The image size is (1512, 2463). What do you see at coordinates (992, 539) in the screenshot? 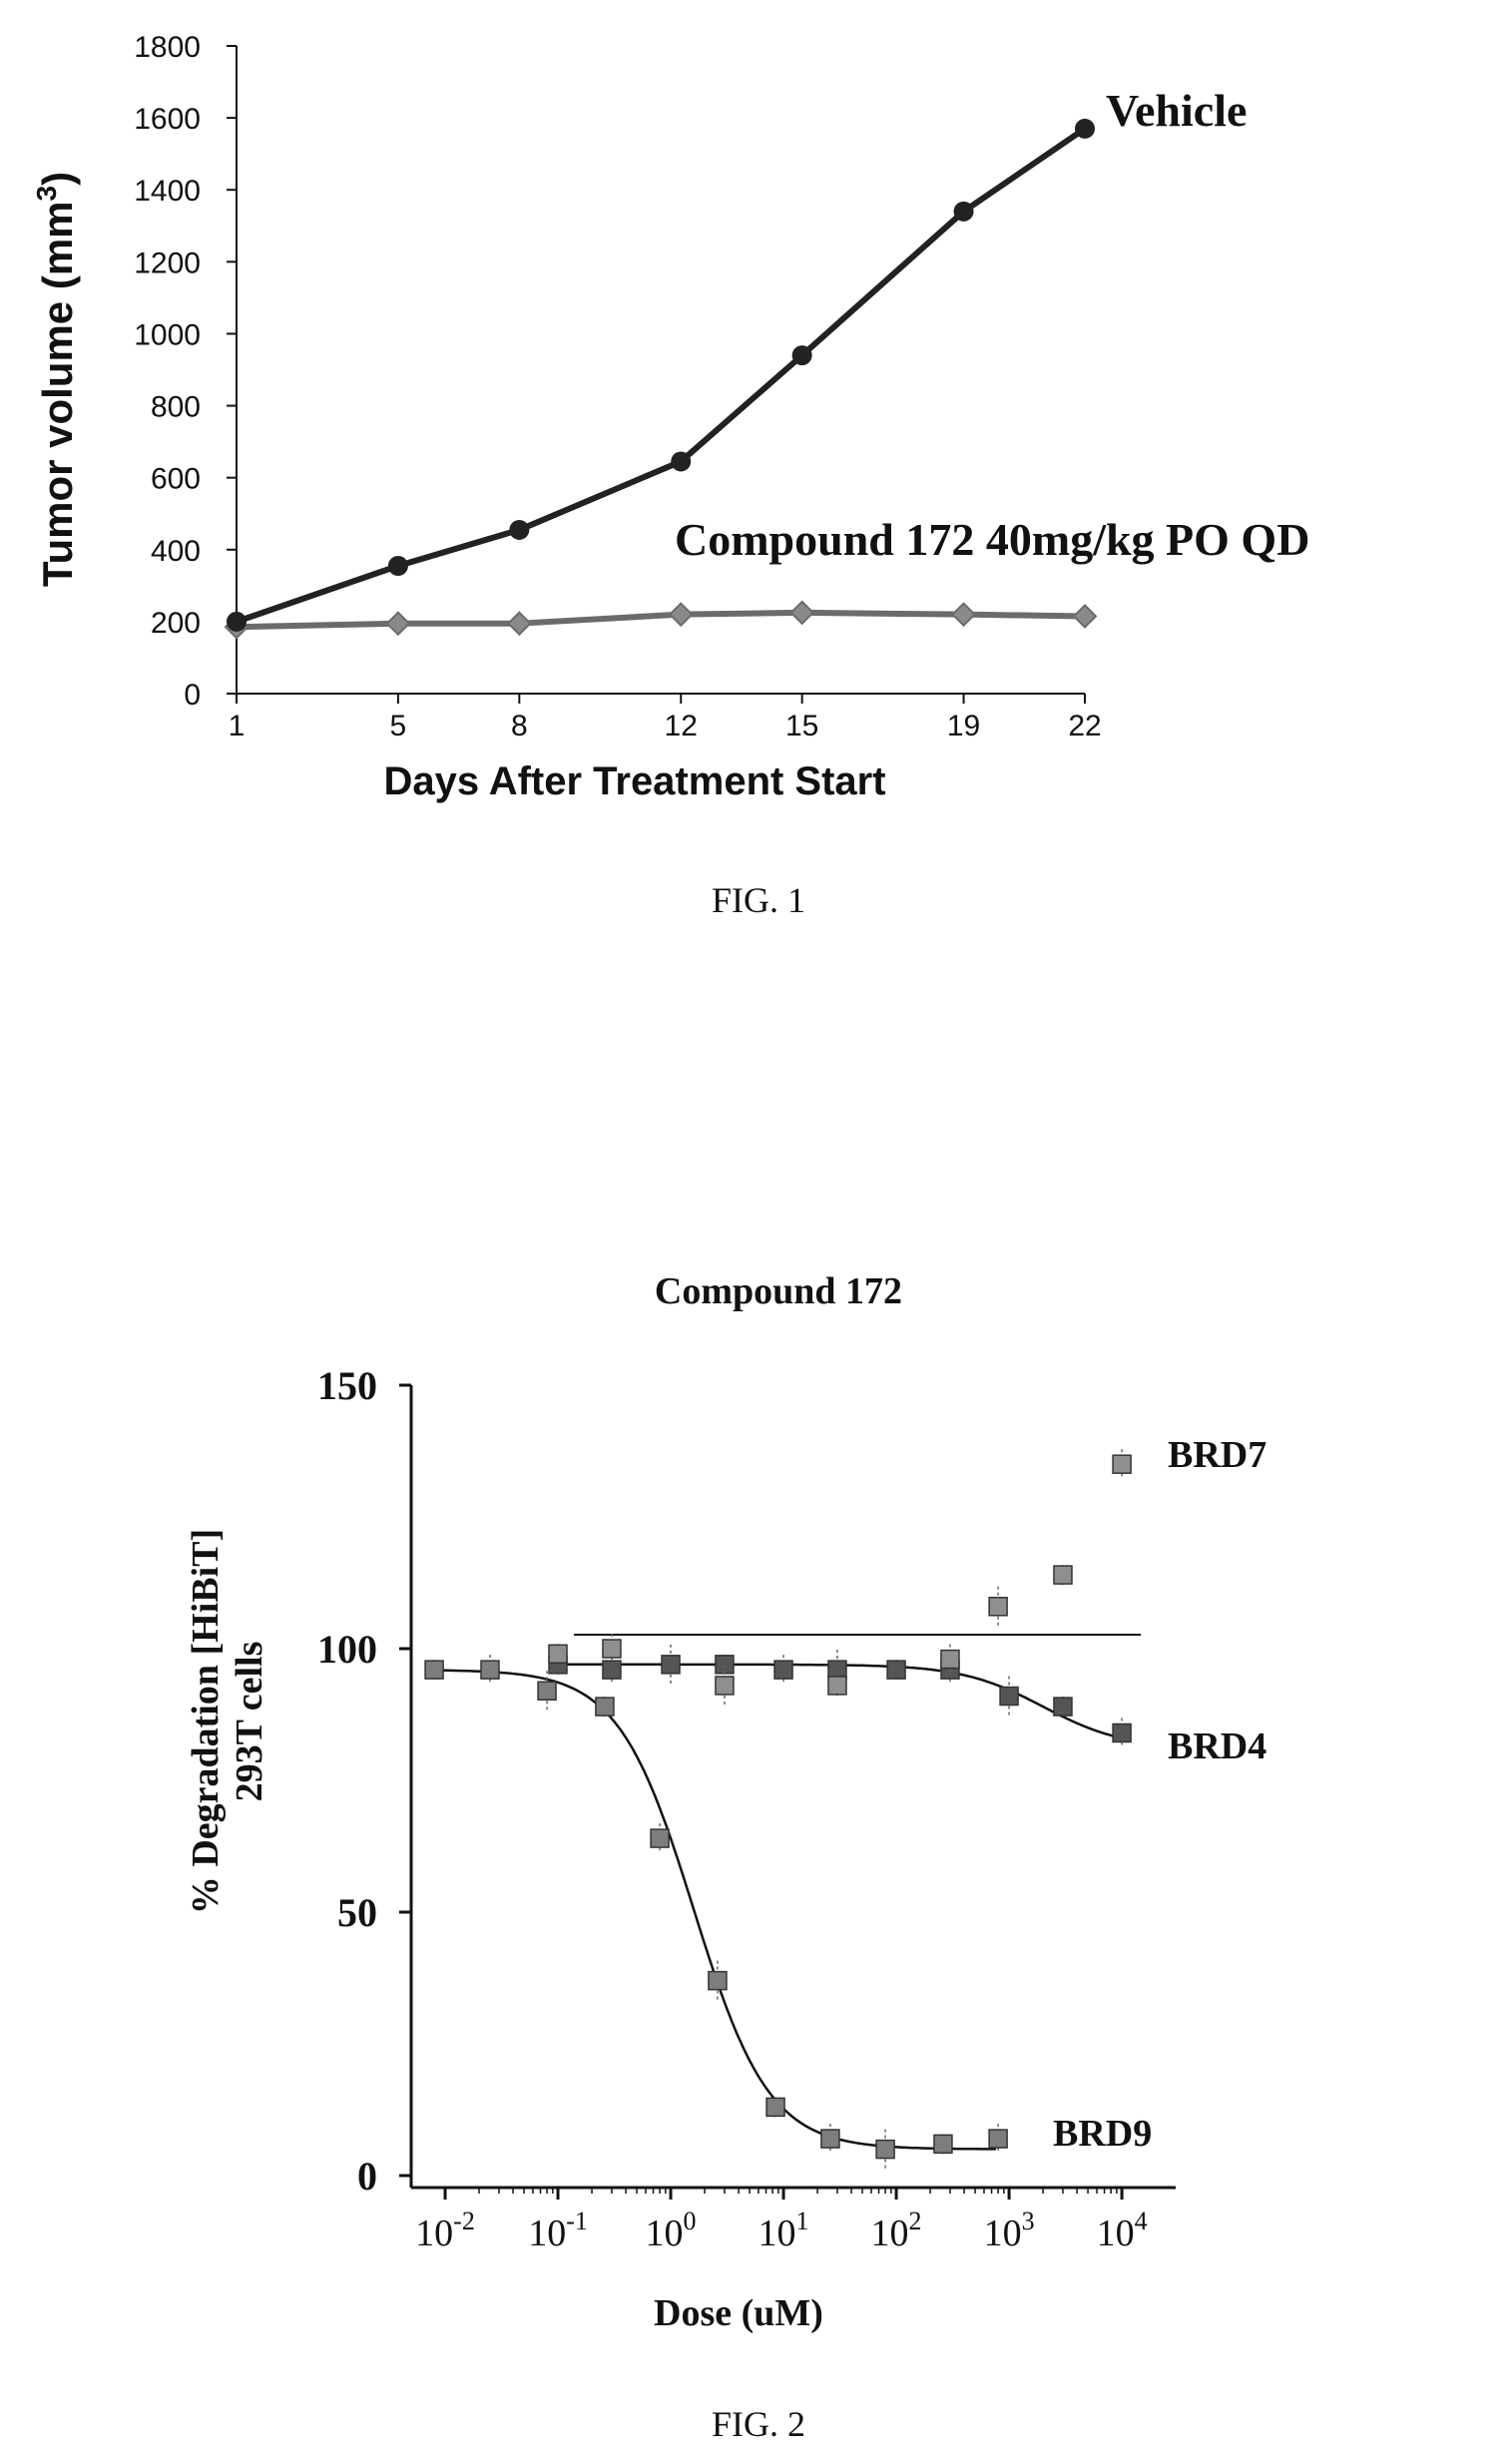
I see `fig1-label-compound: Compound 172 40mg/kg PO QD` at bounding box center [992, 539].